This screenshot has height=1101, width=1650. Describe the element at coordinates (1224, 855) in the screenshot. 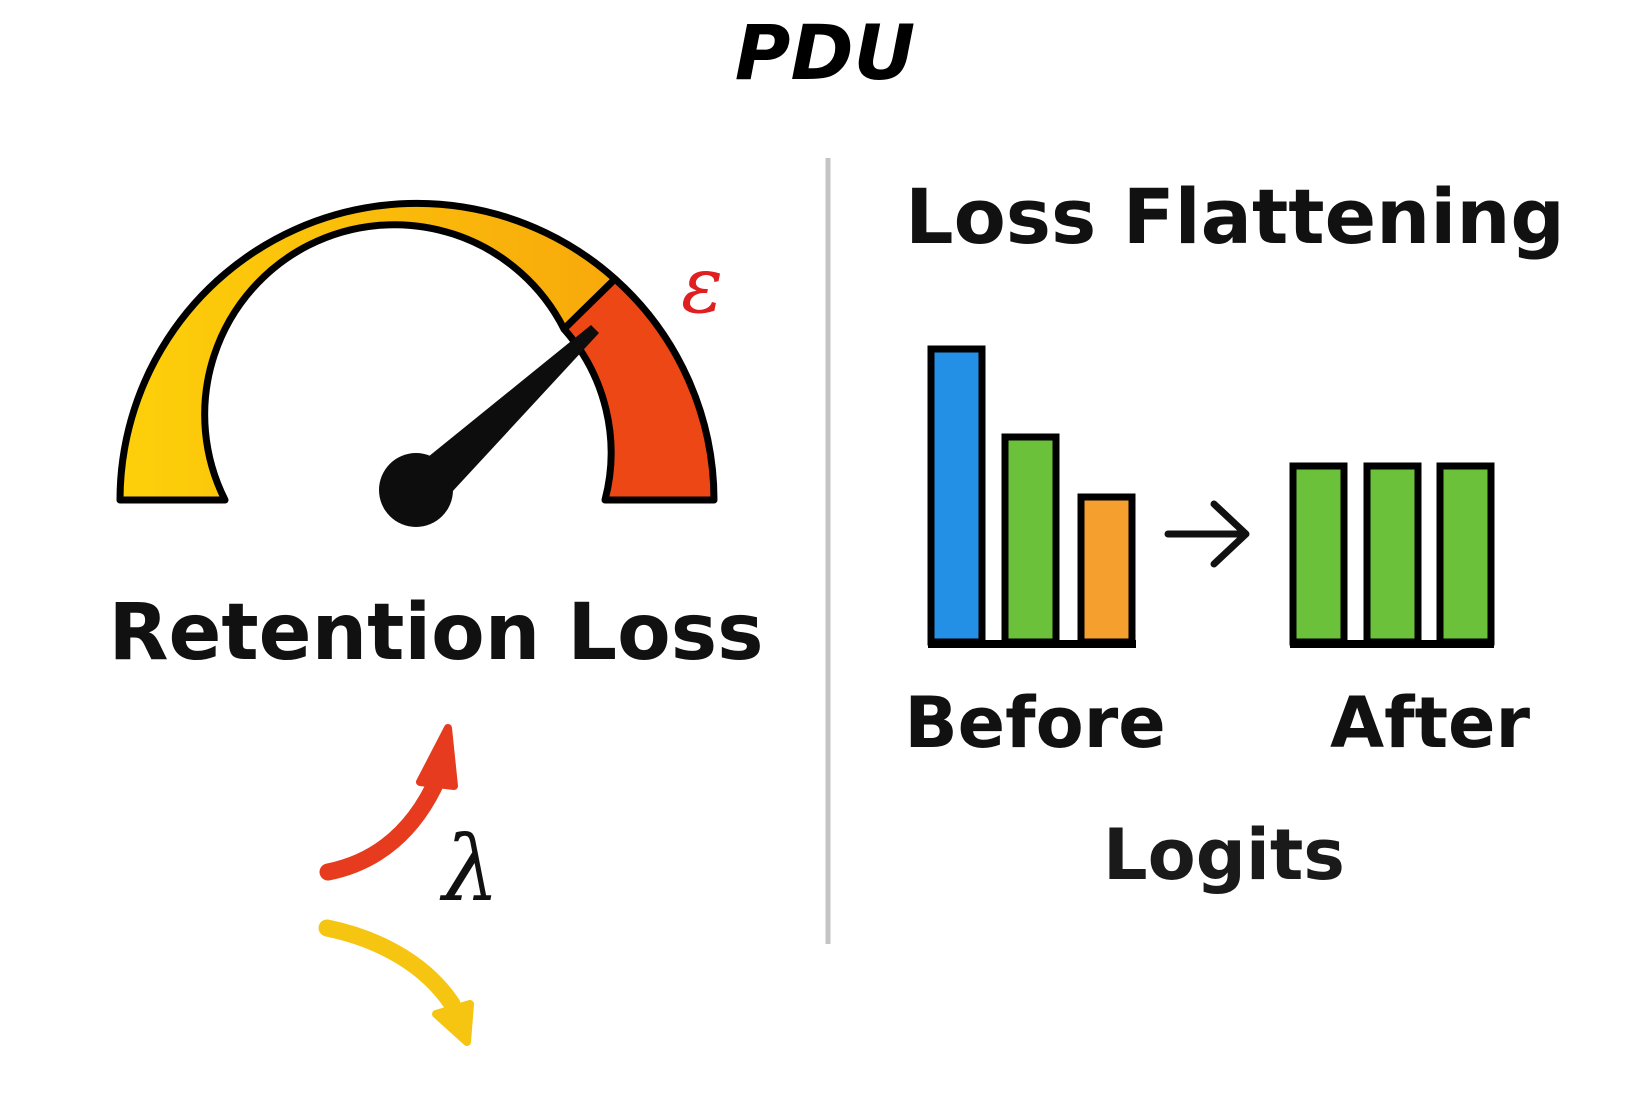

I see `logits-caption: Logits` at that location.